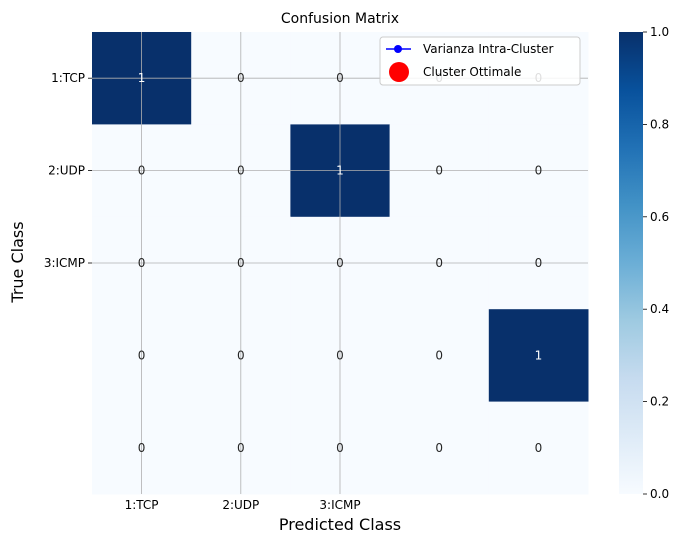 The width and height of the screenshot is (683, 545). Describe the element at coordinates (64, 263) in the screenshot. I see `y-tick-label: 3:ICMP` at that location.